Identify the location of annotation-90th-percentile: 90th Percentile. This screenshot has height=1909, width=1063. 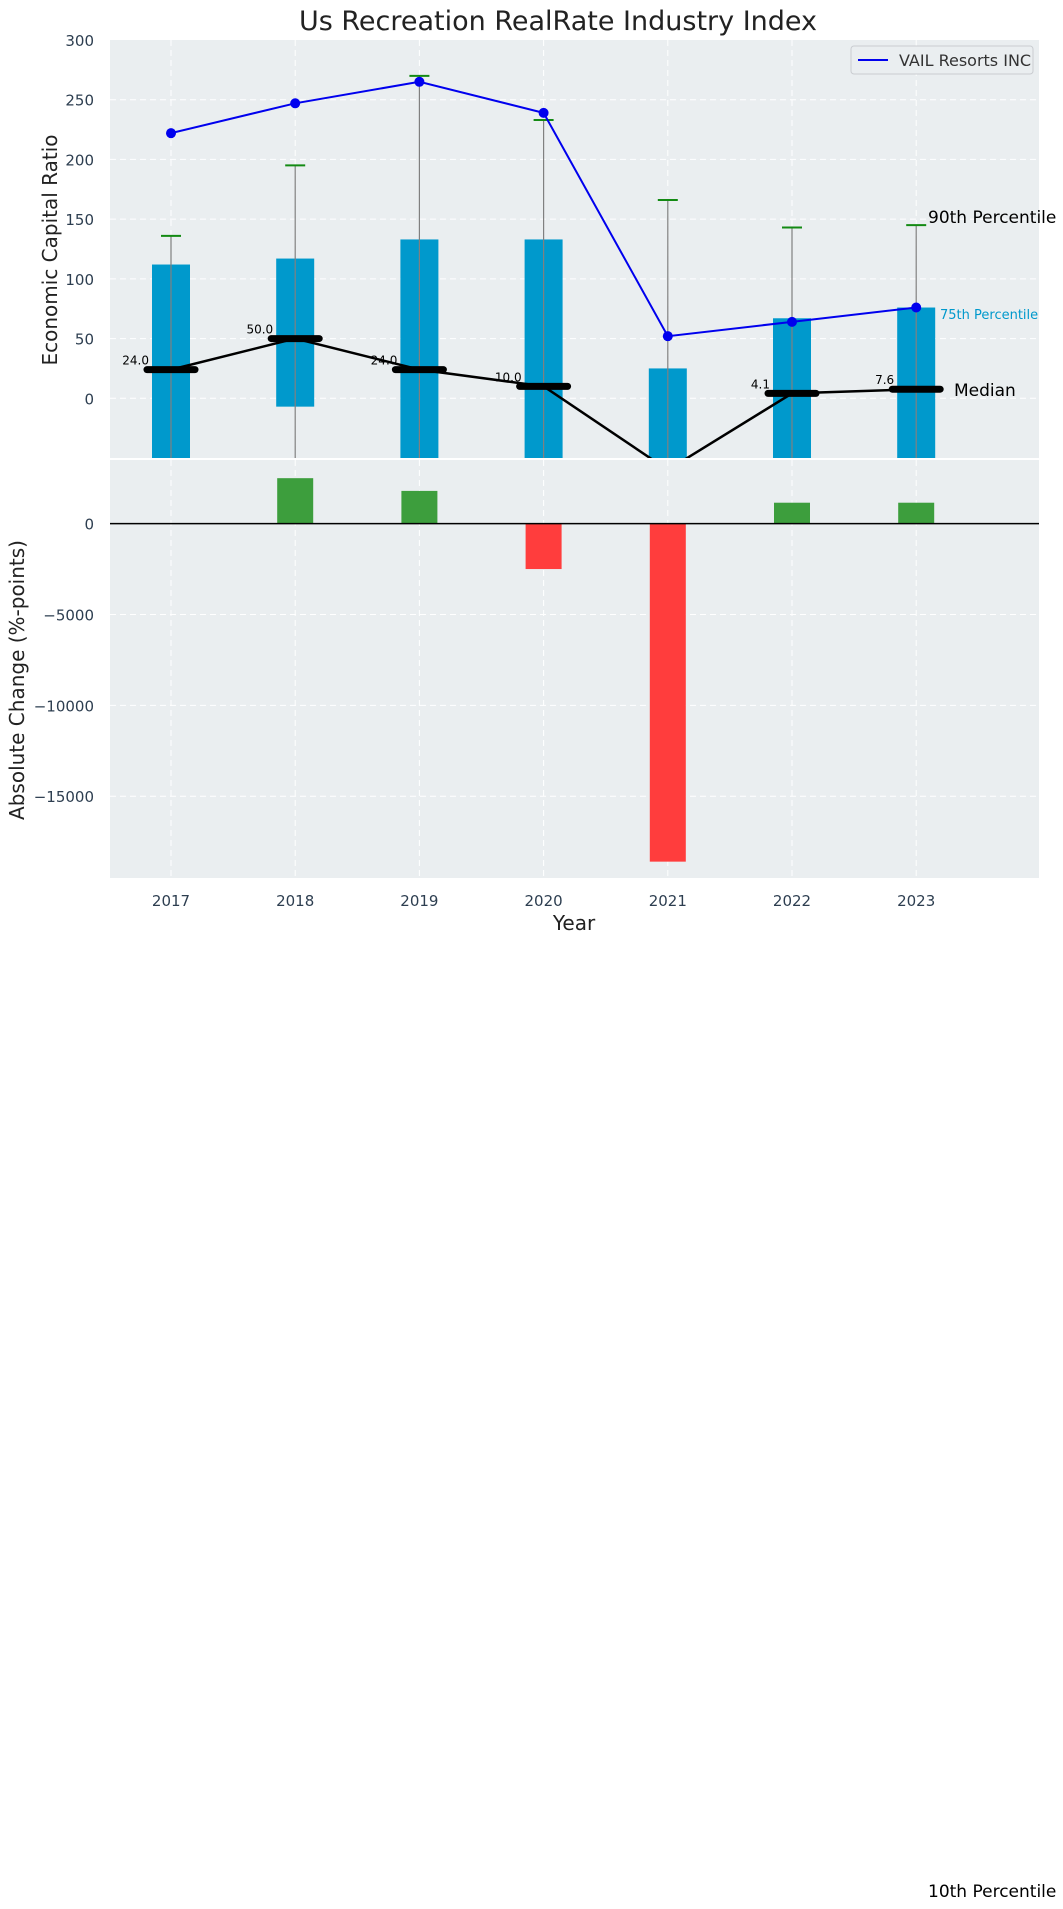
(992, 218).